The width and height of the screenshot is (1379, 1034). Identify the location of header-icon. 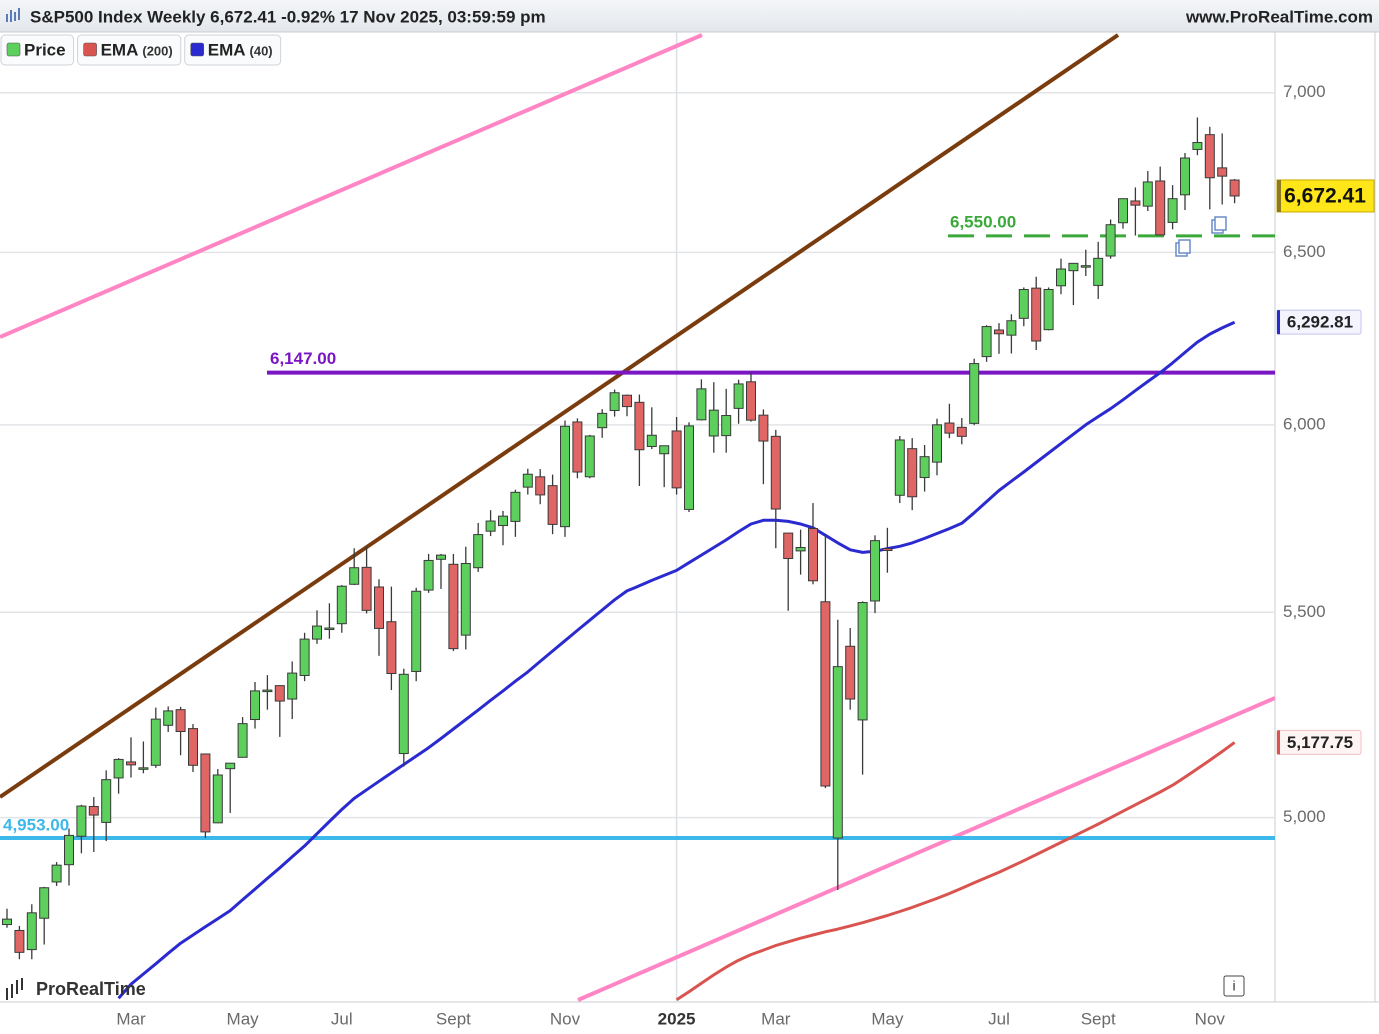
(13, 15).